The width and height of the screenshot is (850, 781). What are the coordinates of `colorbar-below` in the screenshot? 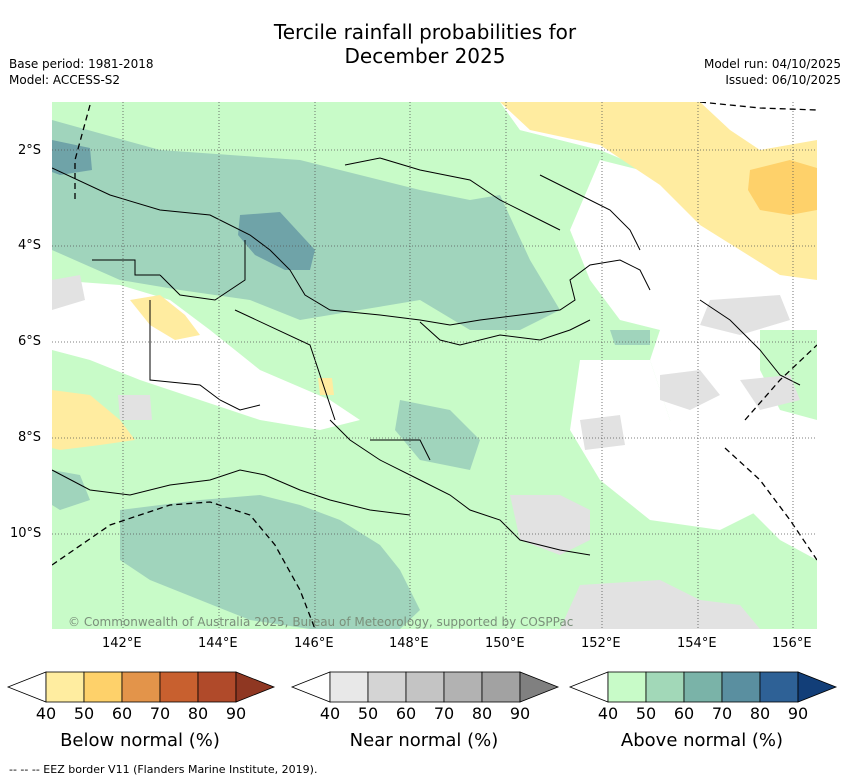 It's located at (141, 687).